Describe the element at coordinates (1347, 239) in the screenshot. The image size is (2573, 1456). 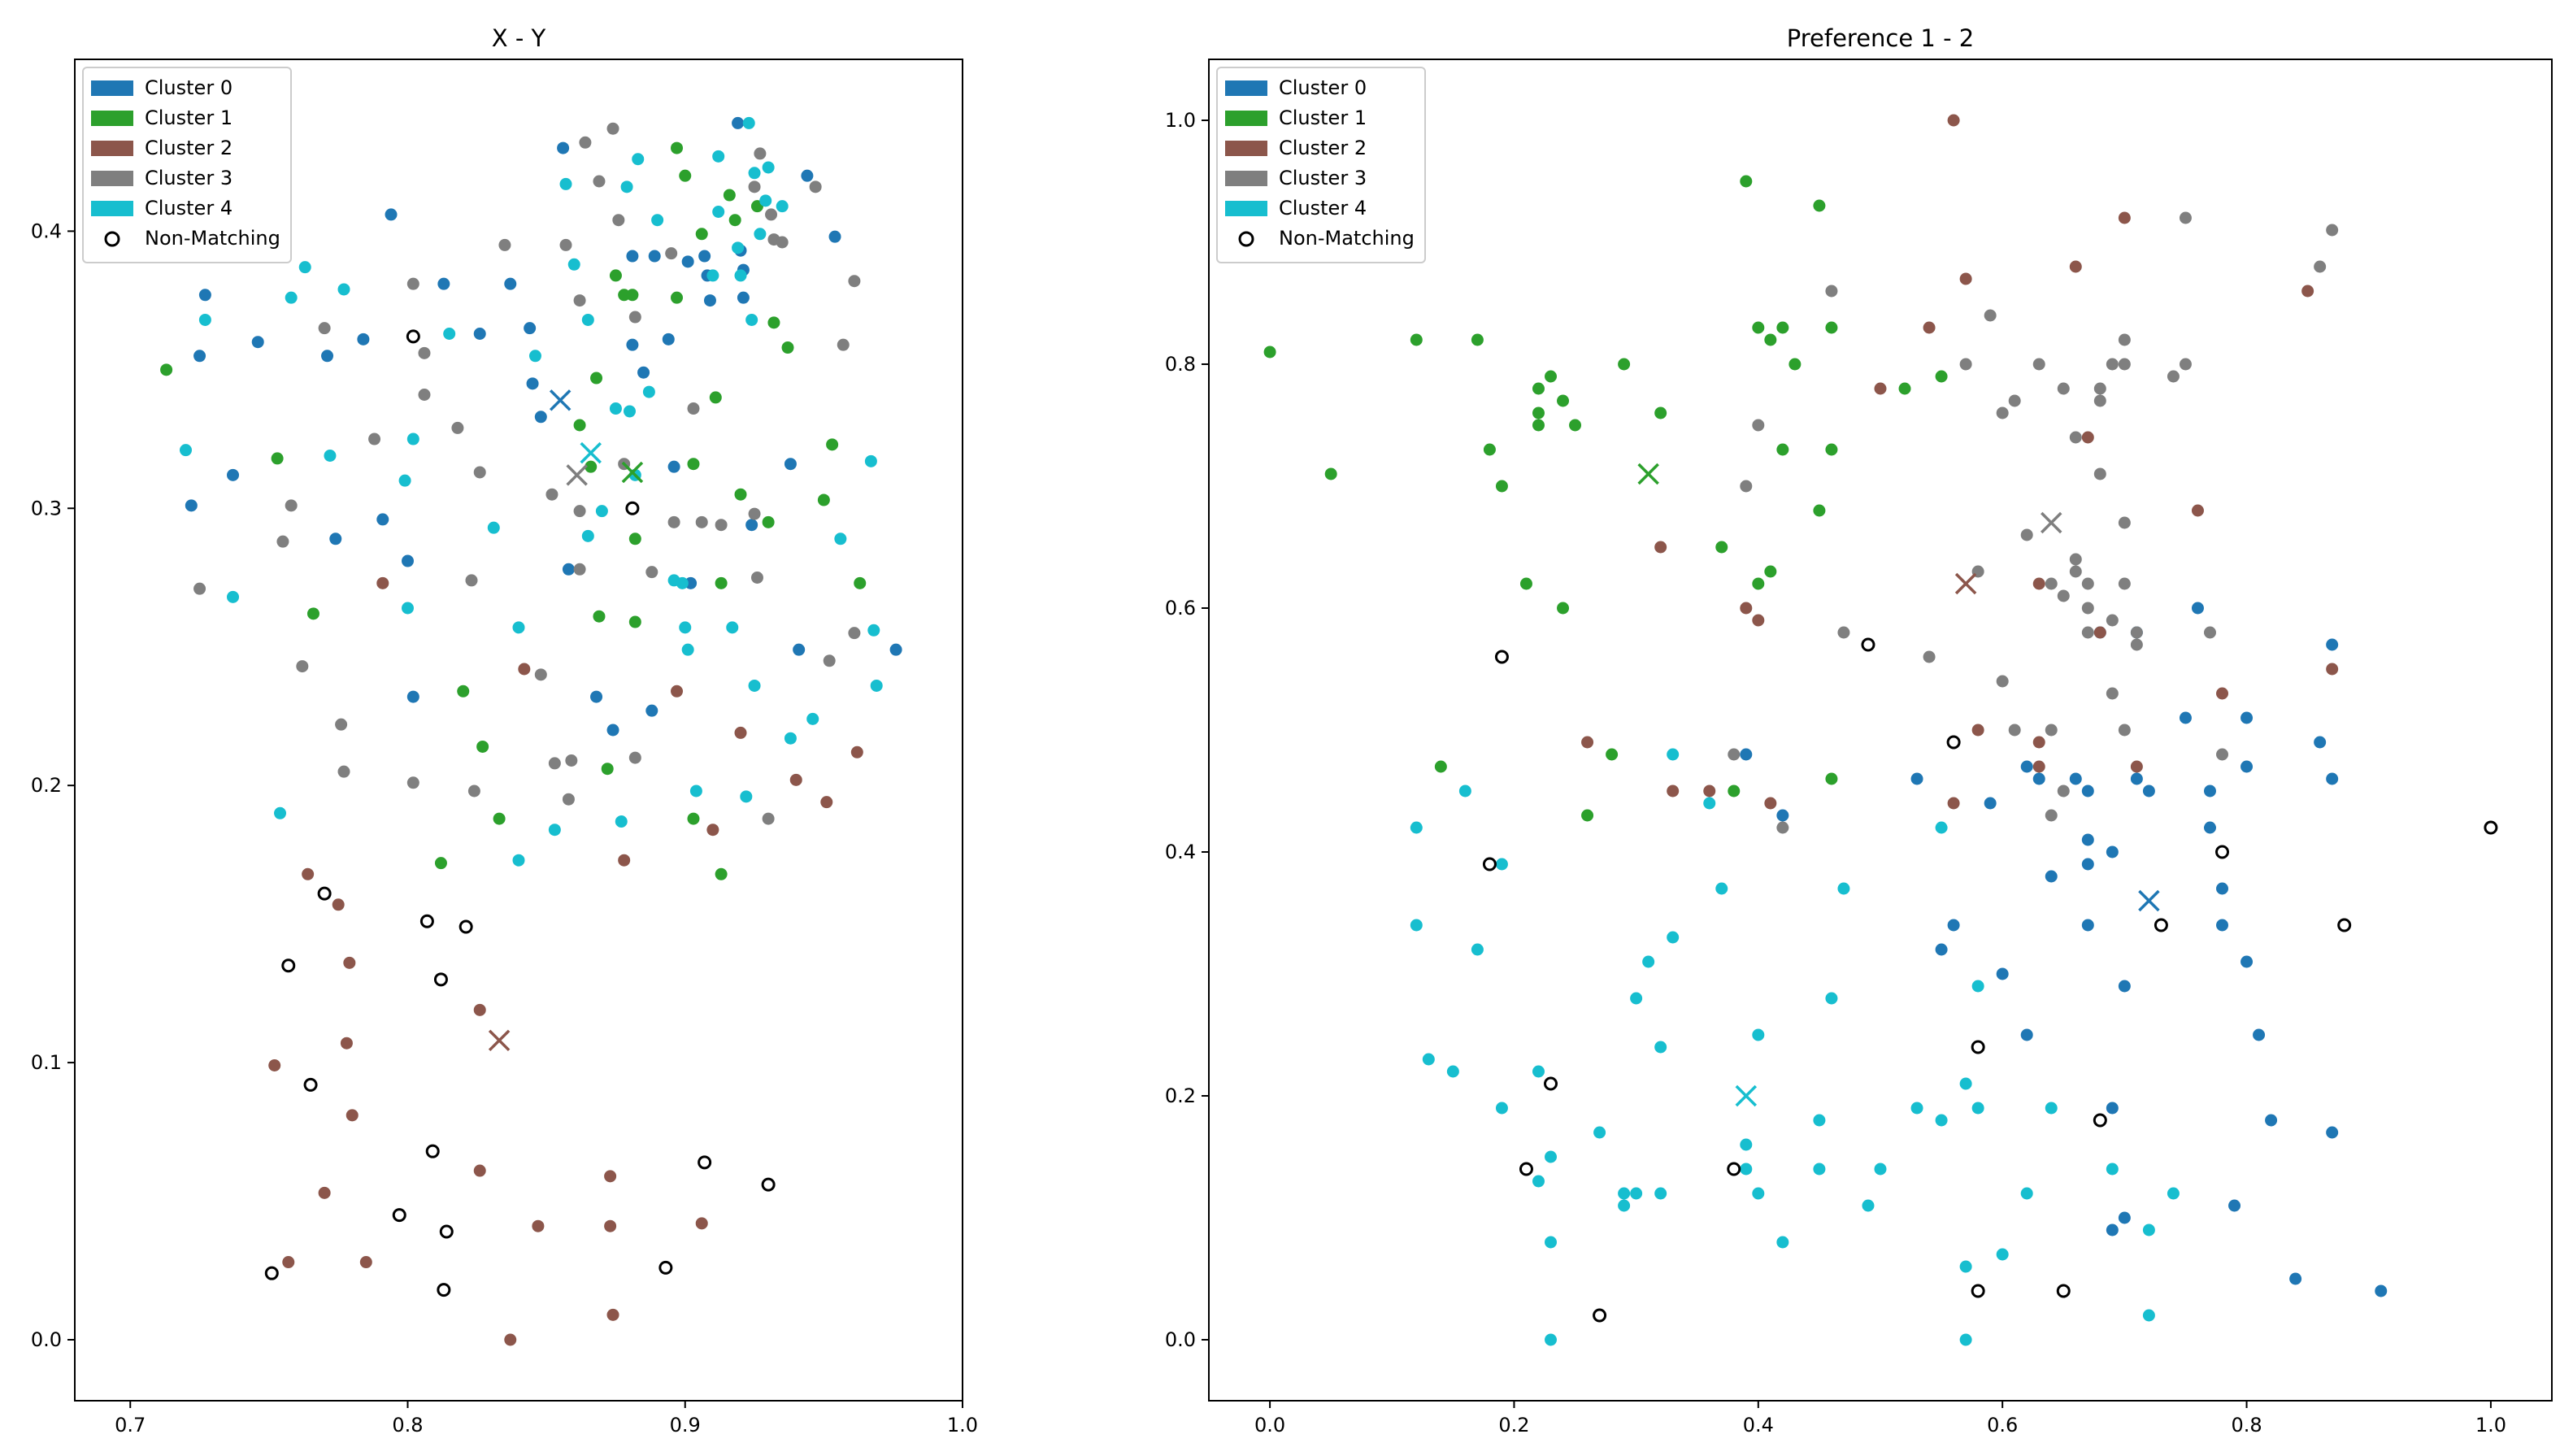
I see `legend-label: Non-Matching` at that location.